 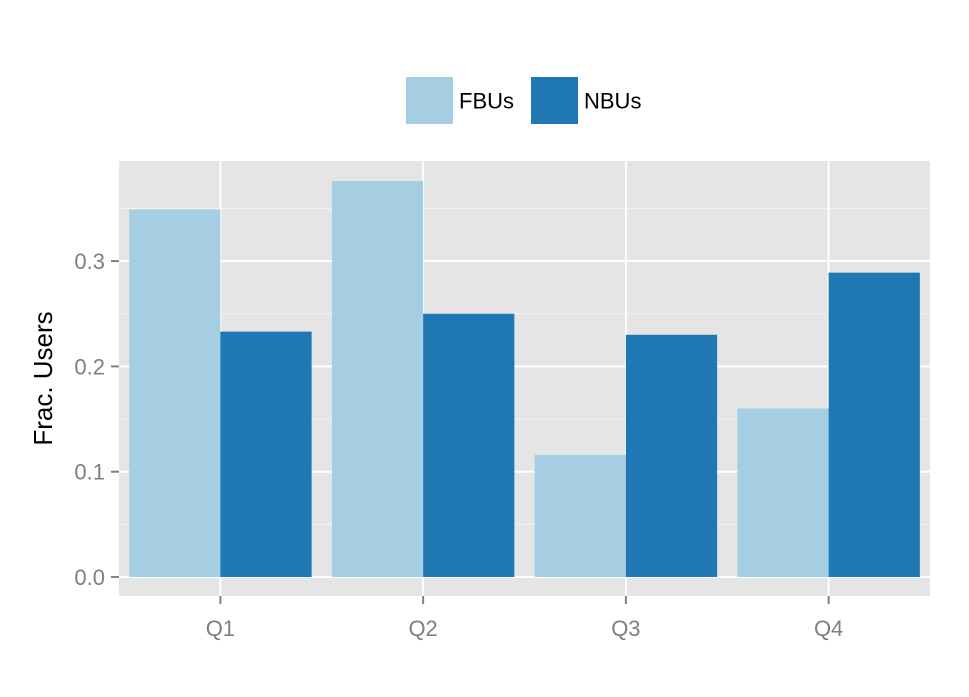 What do you see at coordinates (89, 472) in the screenshot?
I see `y-tick-label: 0.1` at bounding box center [89, 472].